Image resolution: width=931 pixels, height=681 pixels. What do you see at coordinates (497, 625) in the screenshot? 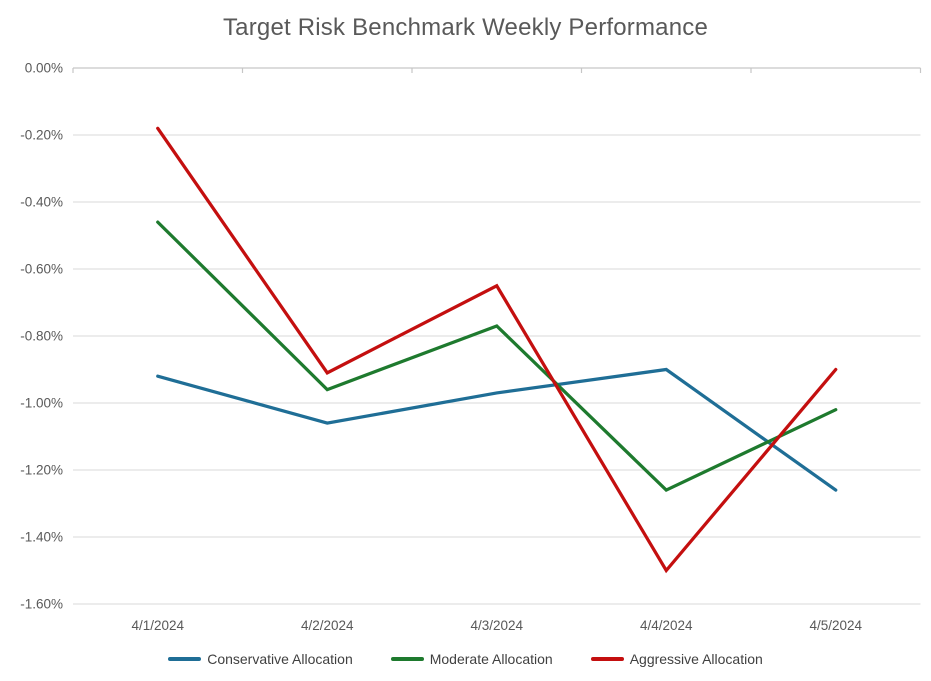
I see `x-tick-label: 4/3/2024` at bounding box center [497, 625].